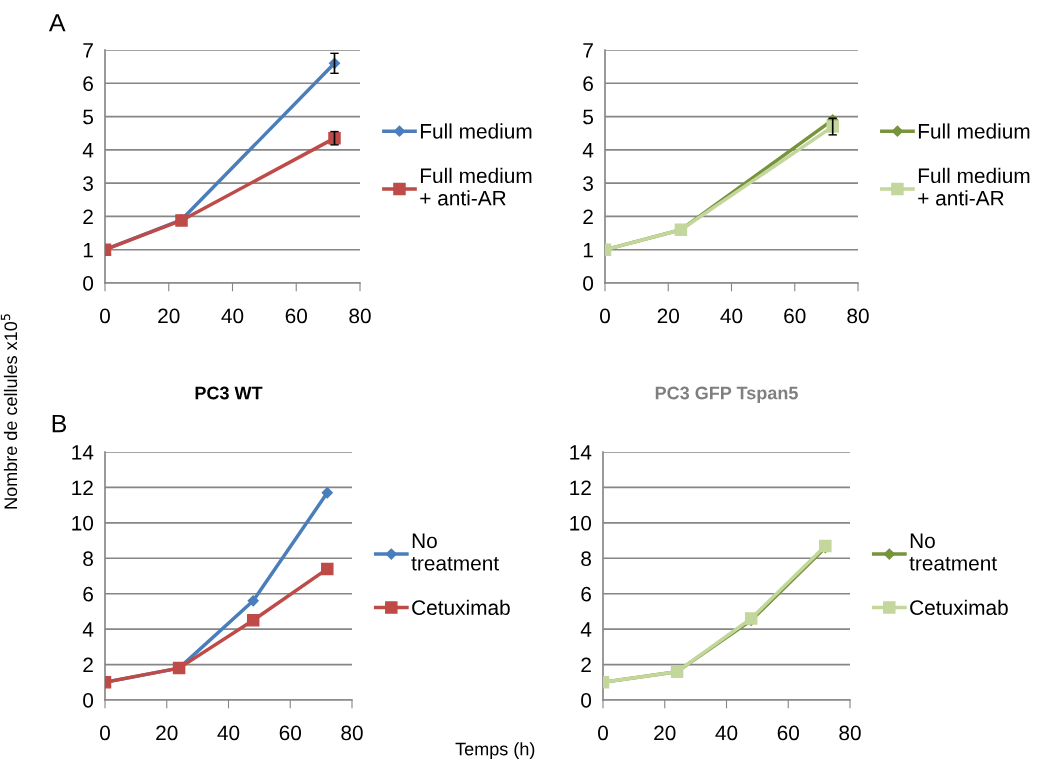 The image size is (1050, 762). What do you see at coordinates (9, 411) in the screenshot?
I see `y-axis-title: Nombre de cellules x10$^{5}$` at bounding box center [9, 411].